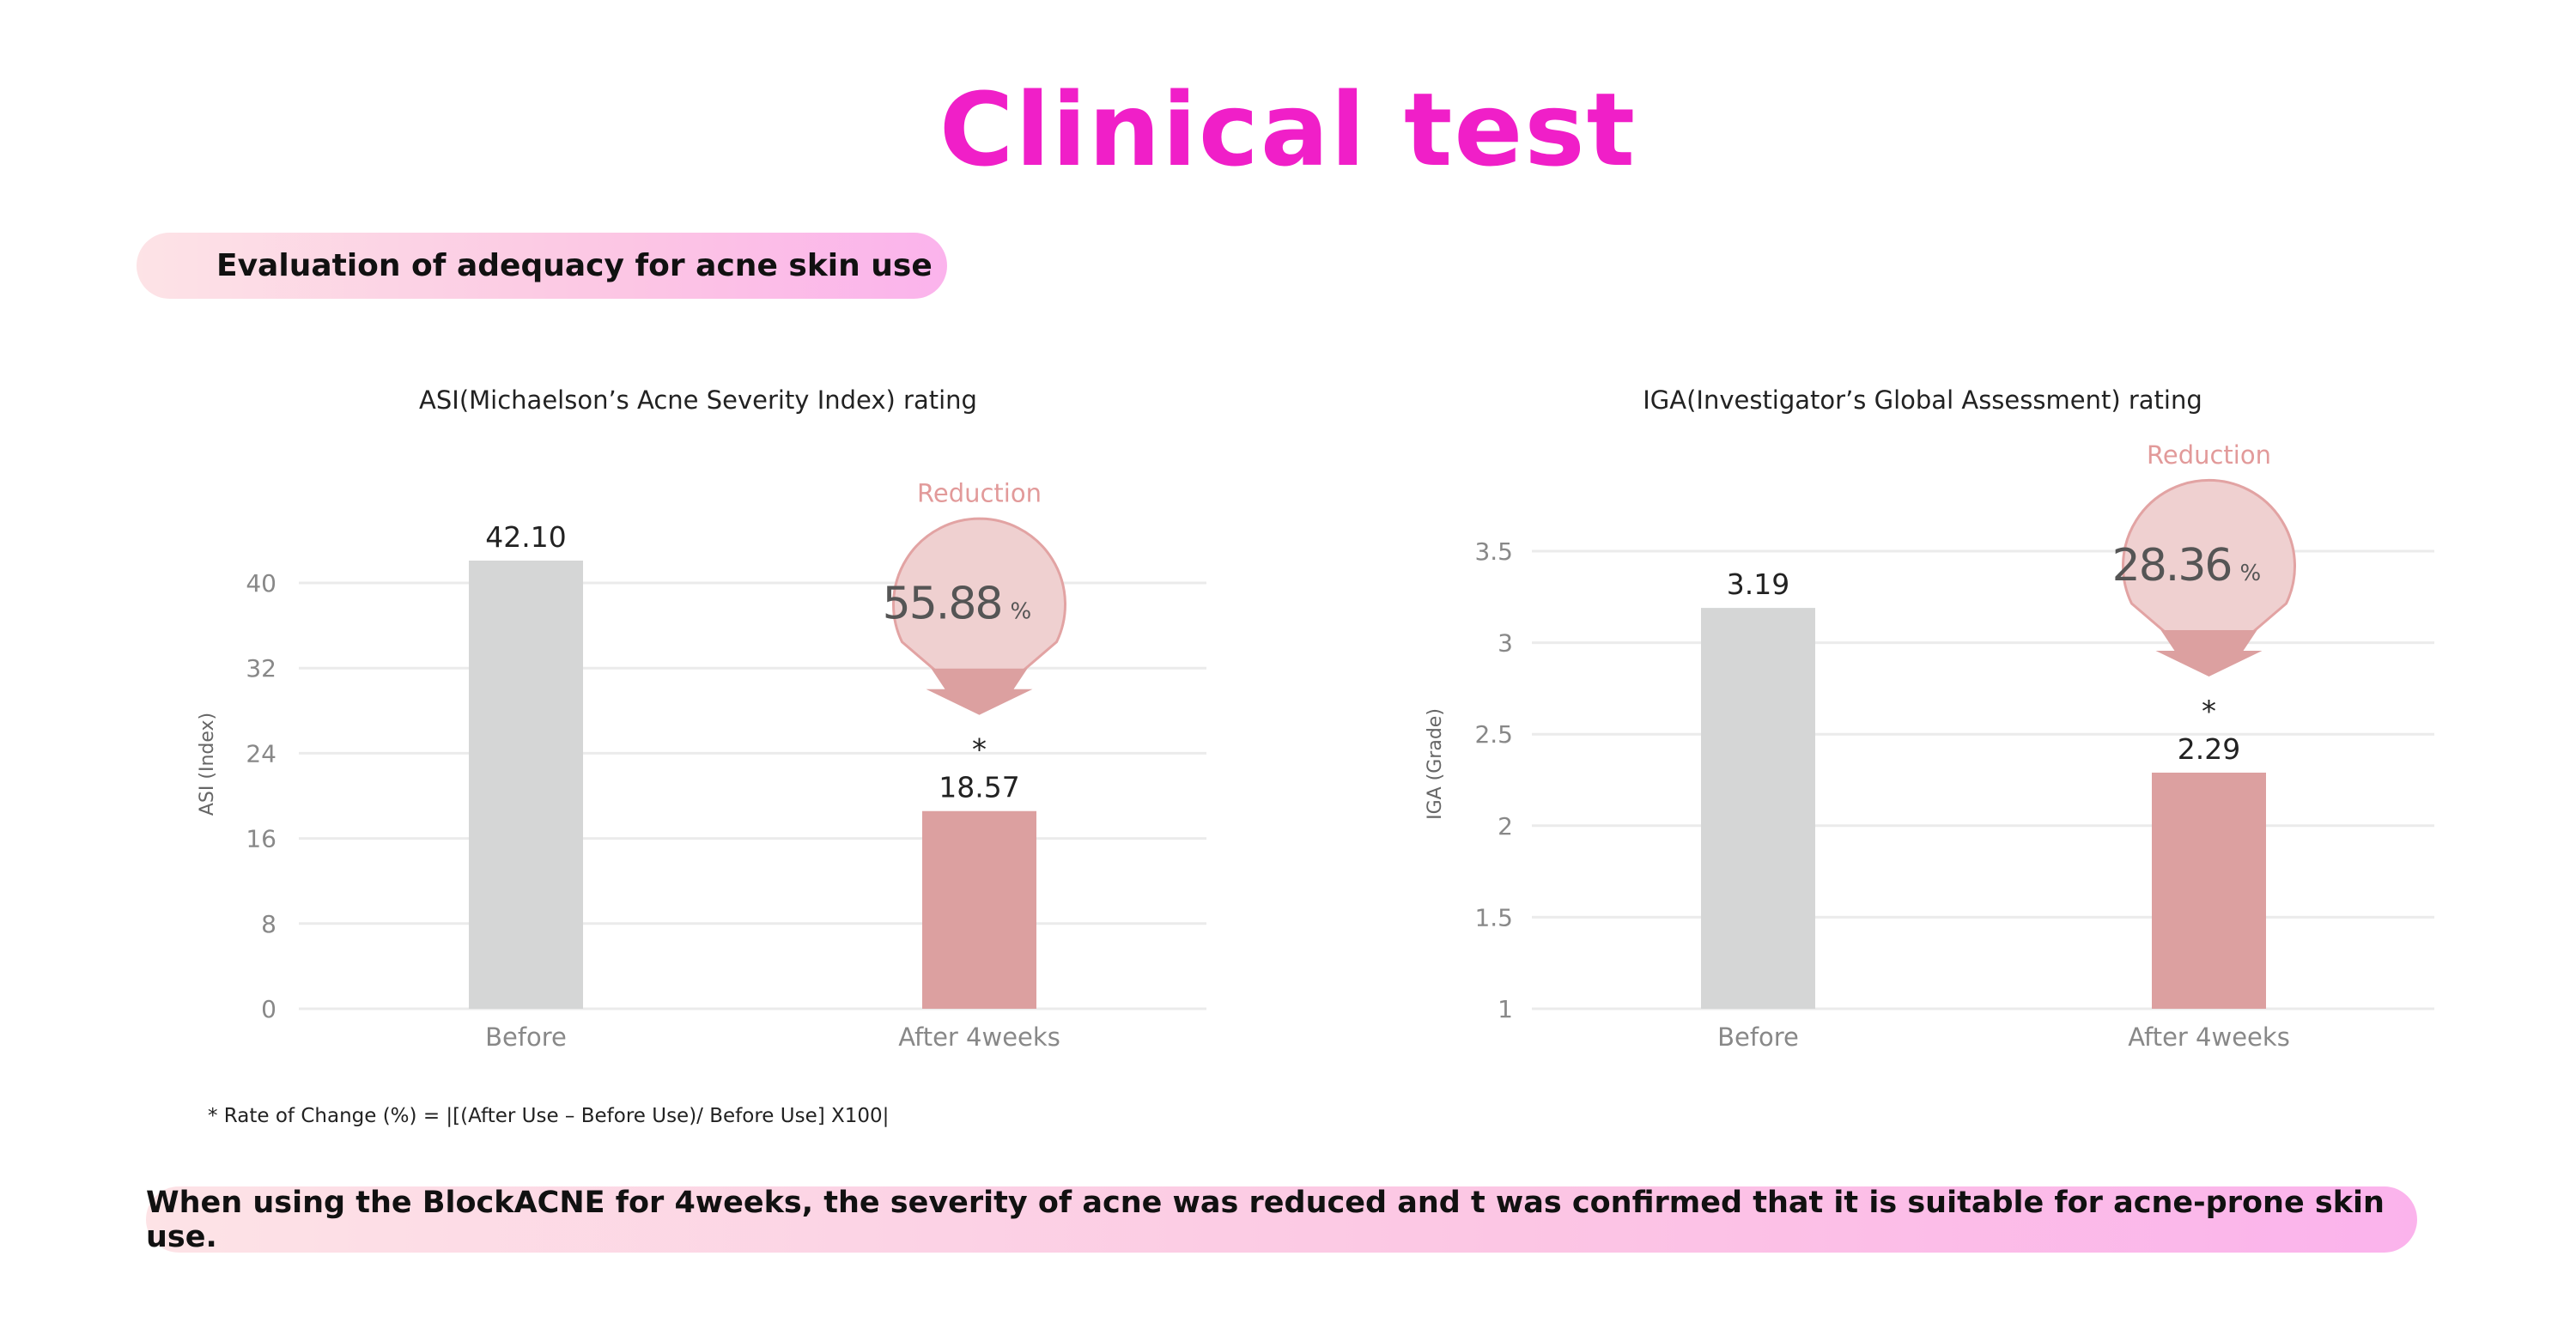 The height and width of the screenshot is (1341, 2576). Describe the element at coordinates (1436, 764) in the screenshot. I see `y-axis-label: IGA (Grade)` at that location.